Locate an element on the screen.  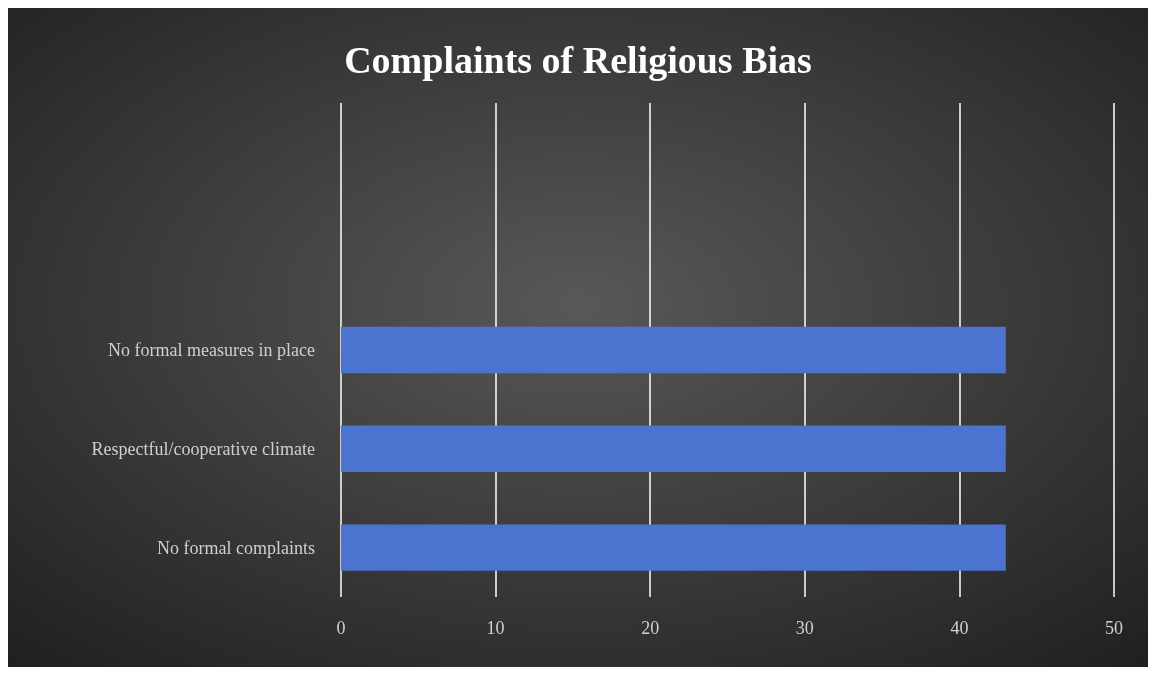
x-tick-label: 10 is located at coordinates (495, 628).